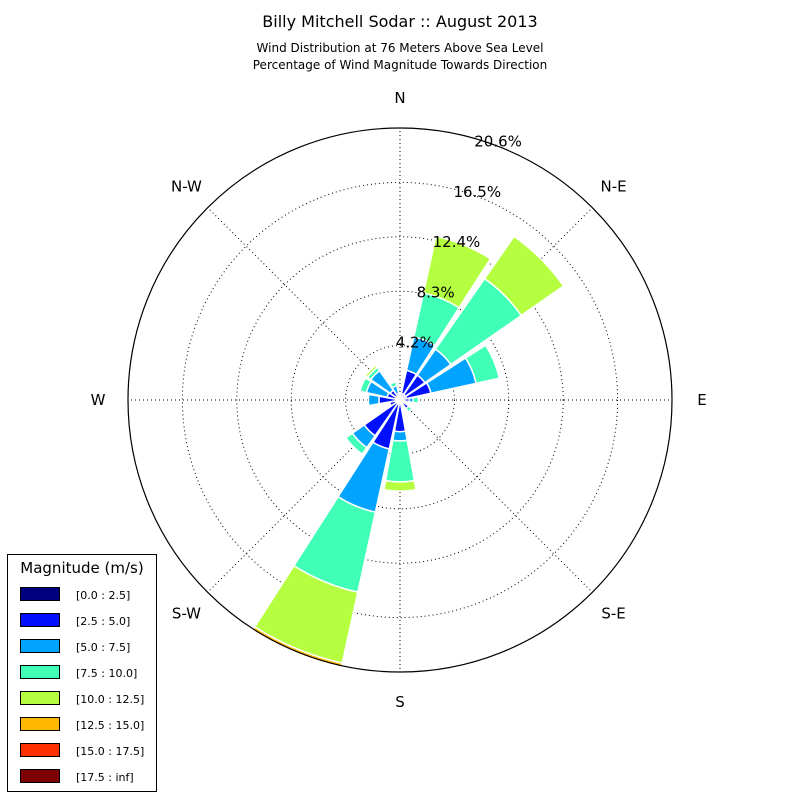 The width and height of the screenshot is (800, 800). What do you see at coordinates (457, 242) in the screenshot?
I see `ring-label: 12.4%` at bounding box center [457, 242].